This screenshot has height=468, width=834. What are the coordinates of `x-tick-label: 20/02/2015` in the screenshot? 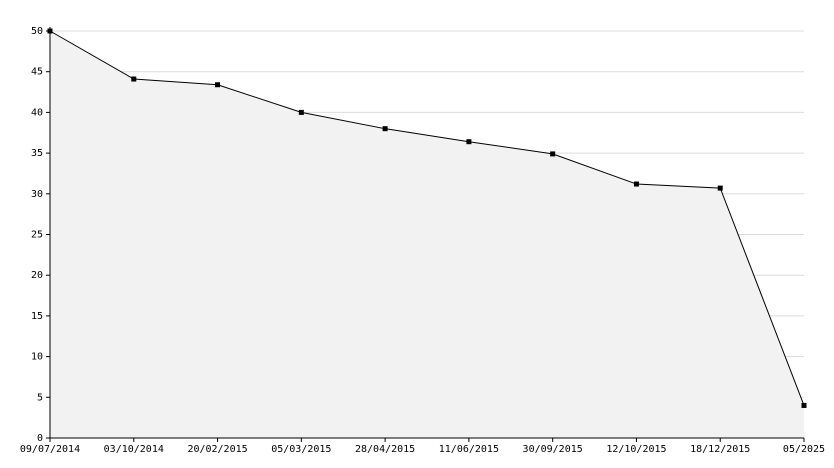 It's located at (217, 449).